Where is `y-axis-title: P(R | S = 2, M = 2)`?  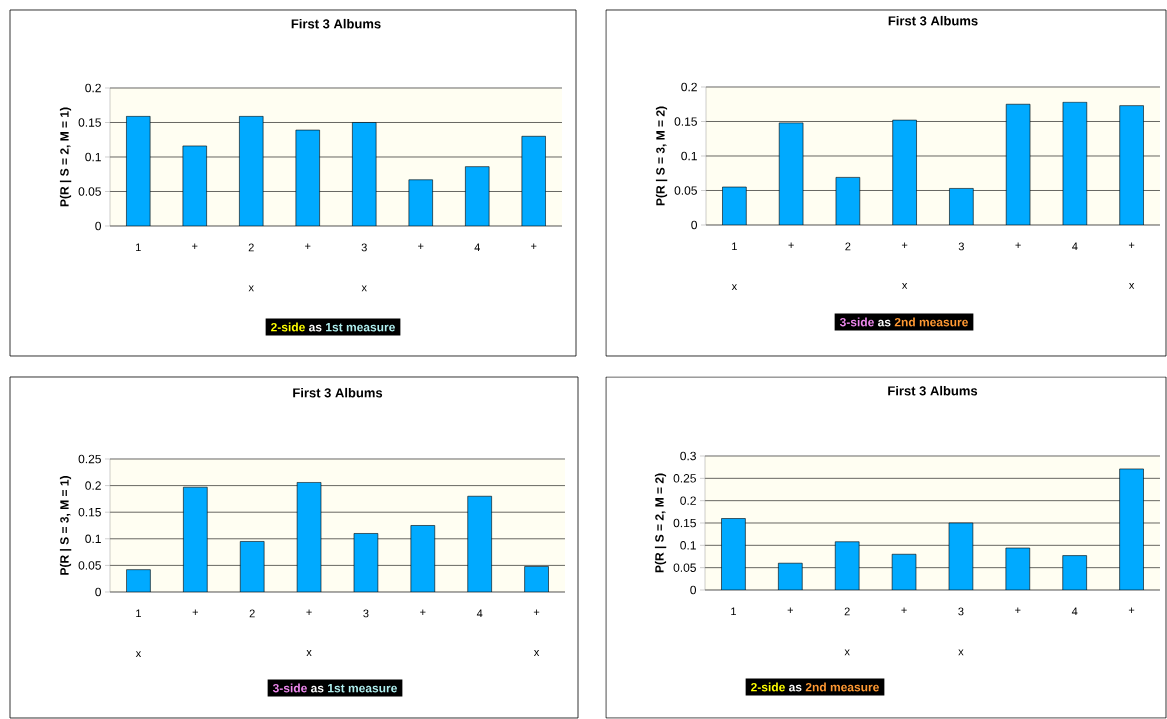 y-axis-title: P(R | S = 2, M = 2) is located at coordinates (660, 523).